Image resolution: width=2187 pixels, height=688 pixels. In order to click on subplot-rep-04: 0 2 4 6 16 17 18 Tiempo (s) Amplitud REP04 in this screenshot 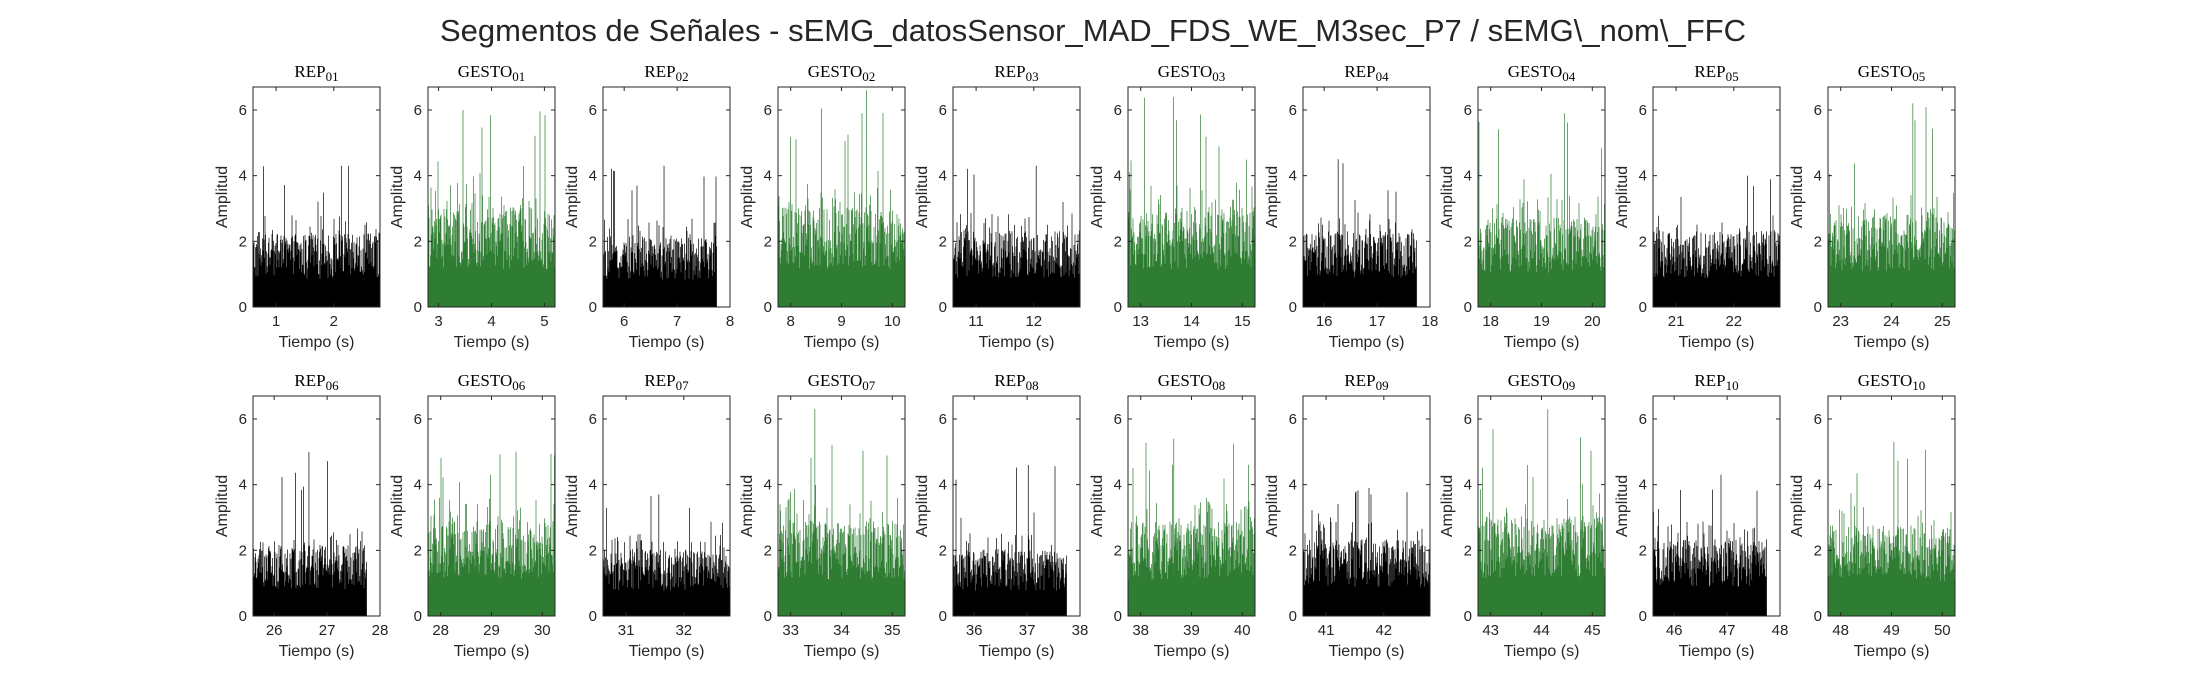, I will do `click(1351, 206)`.